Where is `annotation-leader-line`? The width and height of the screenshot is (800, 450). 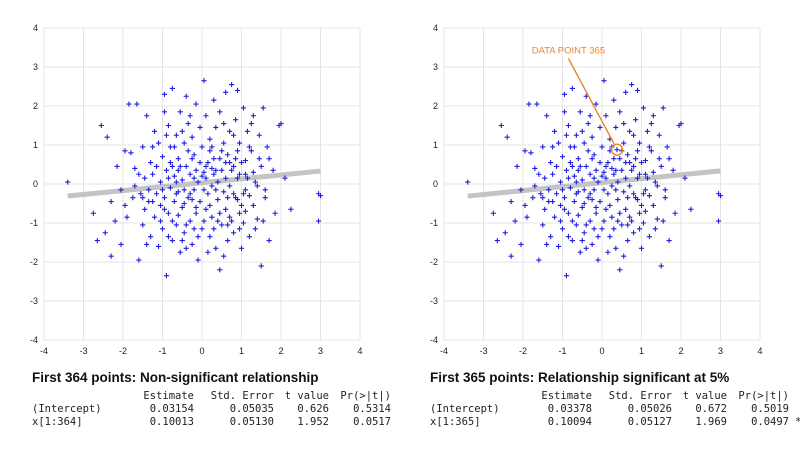
annotation-leader-line is located at coordinates (591, 101).